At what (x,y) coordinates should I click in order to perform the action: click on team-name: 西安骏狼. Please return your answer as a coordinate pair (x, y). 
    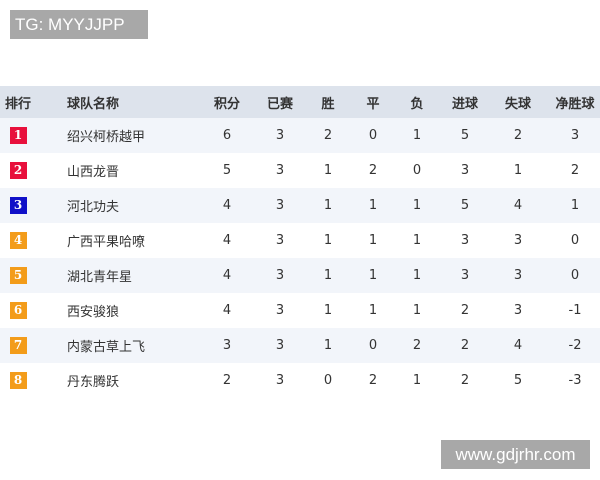
    Looking at the image, I should click on (93, 312).